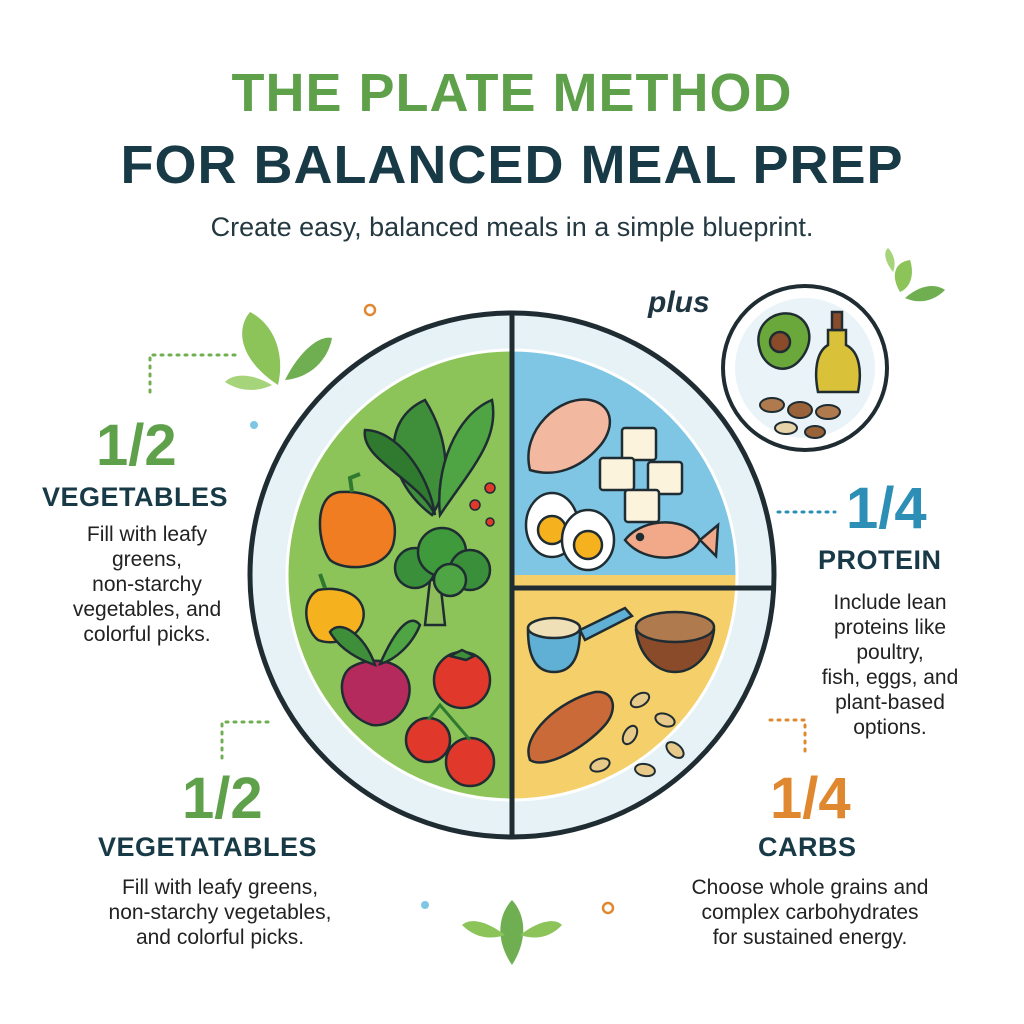 Image resolution: width=1024 pixels, height=1024 pixels. Describe the element at coordinates (886, 508) in the screenshot. I see `protein-fraction: 1/4` at that location.